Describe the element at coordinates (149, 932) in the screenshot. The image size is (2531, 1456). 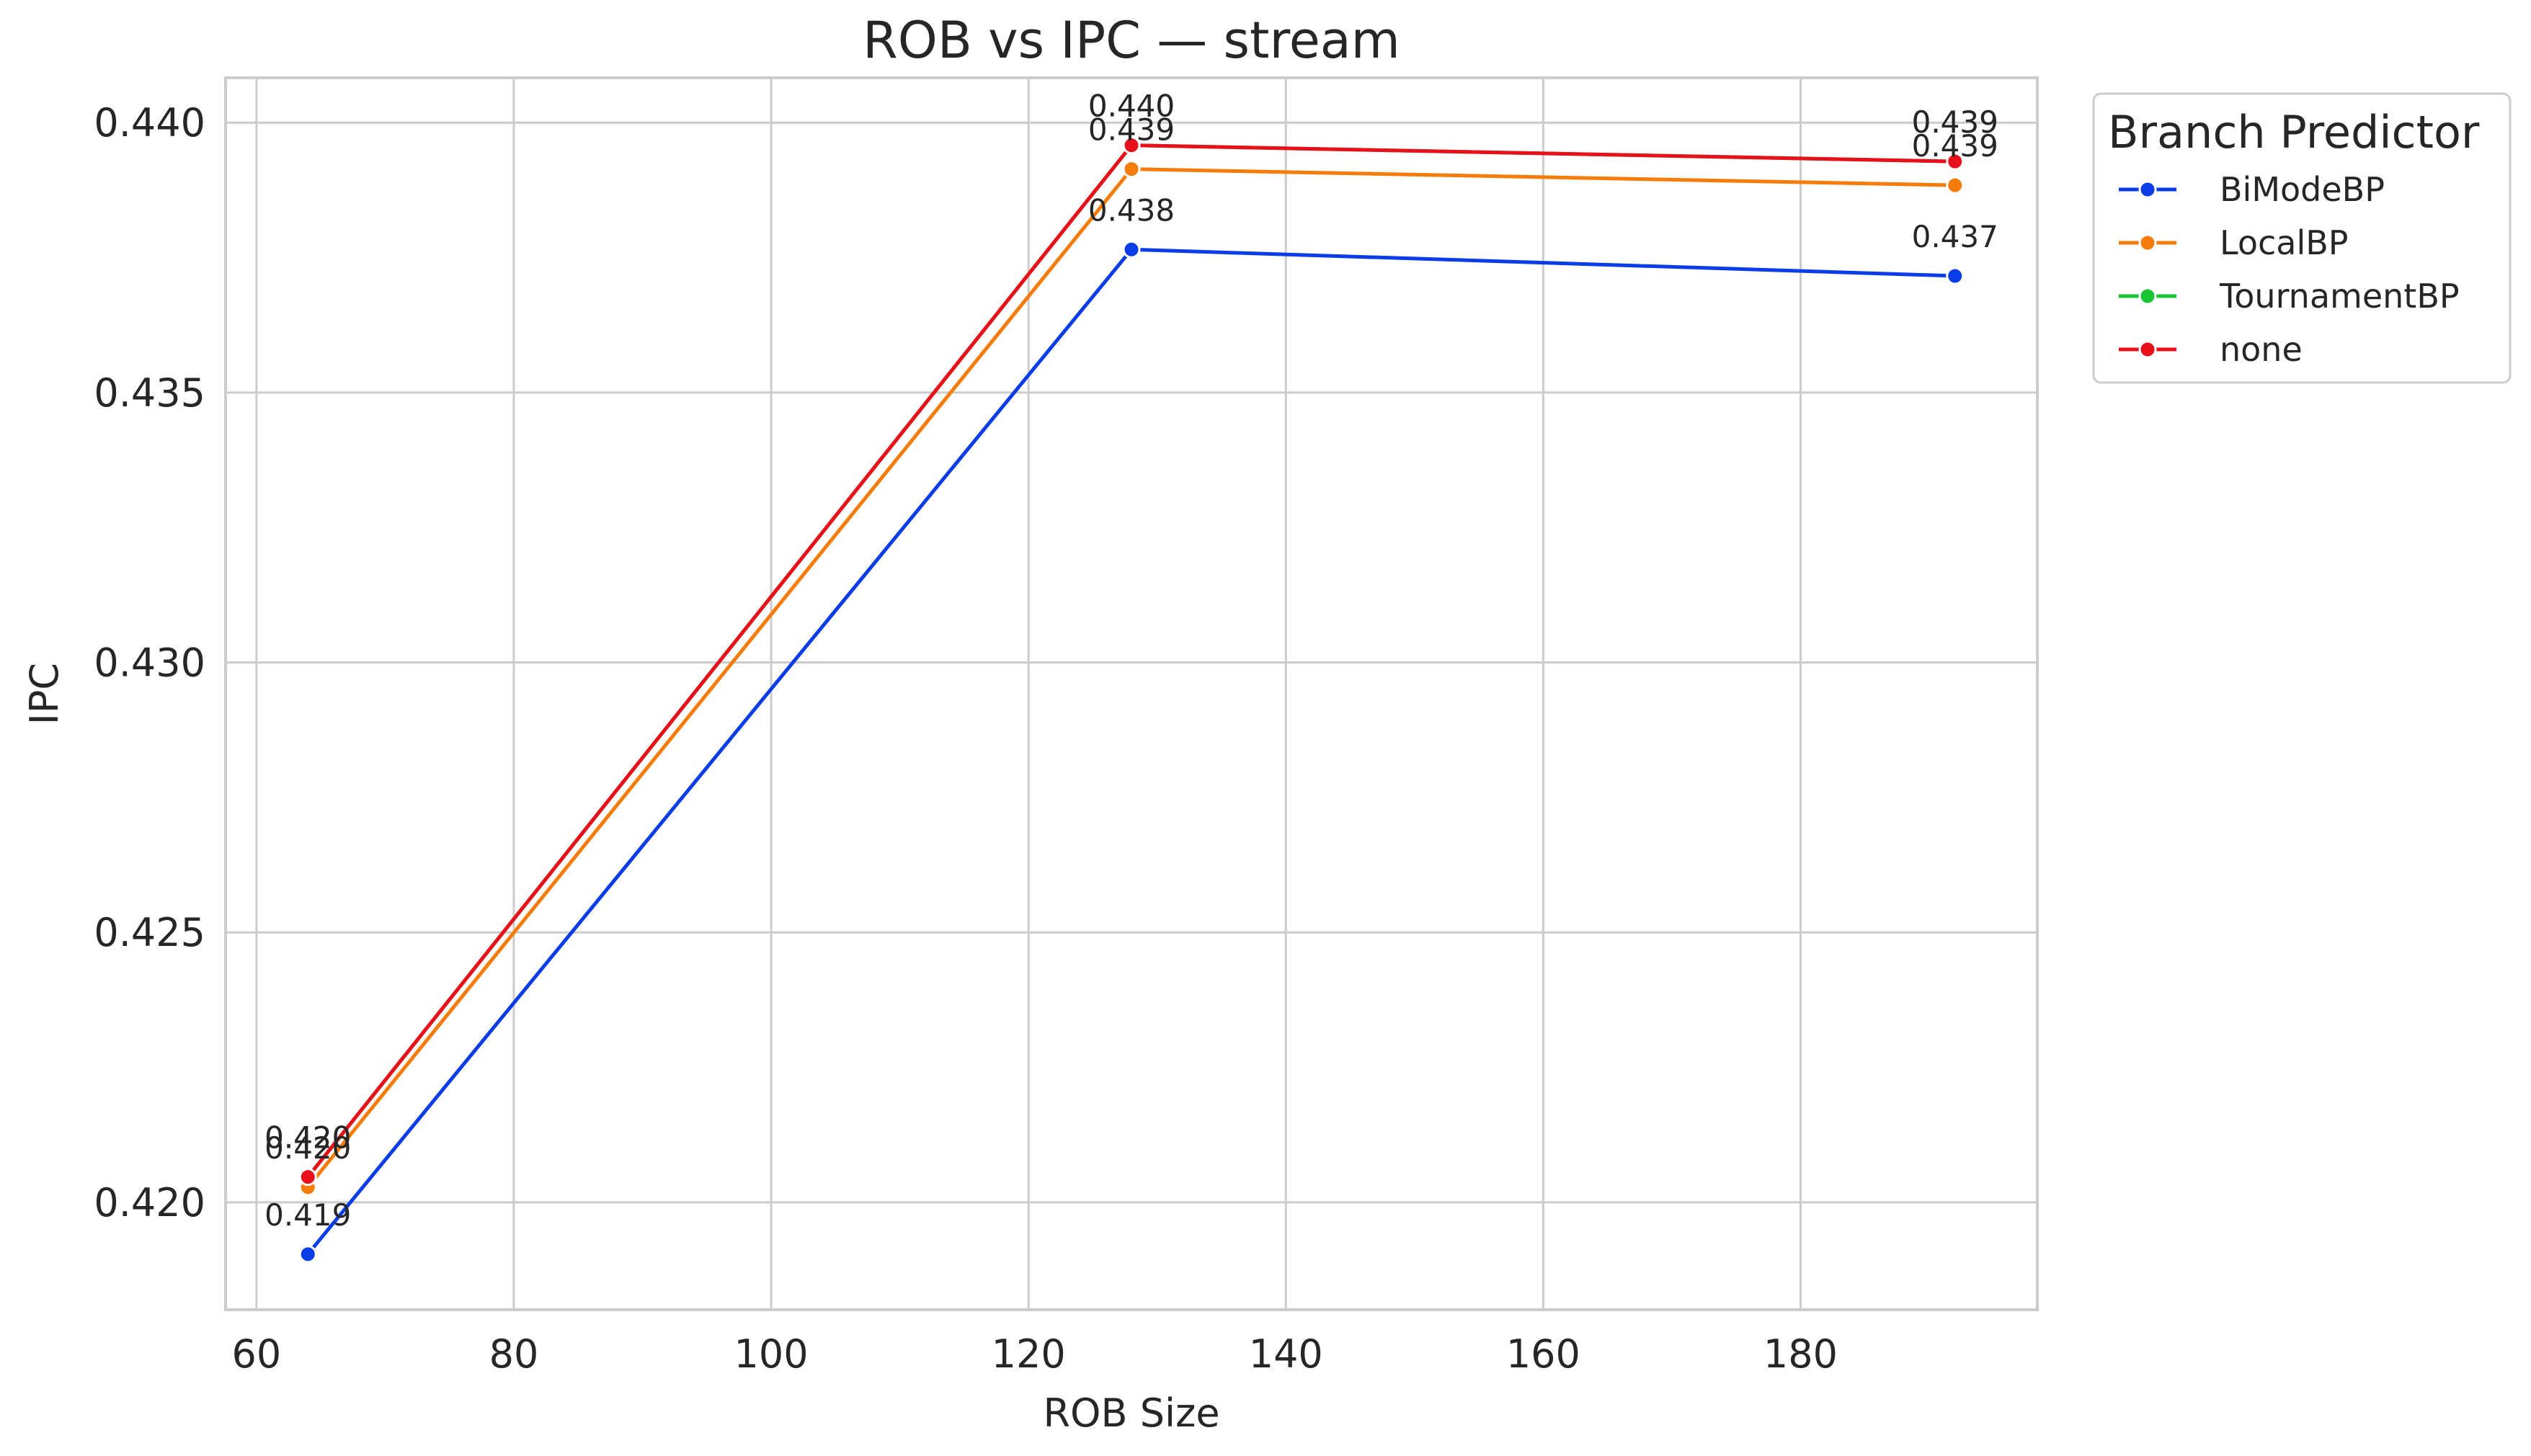
I see `y-tick-label: 0.425` at that location.